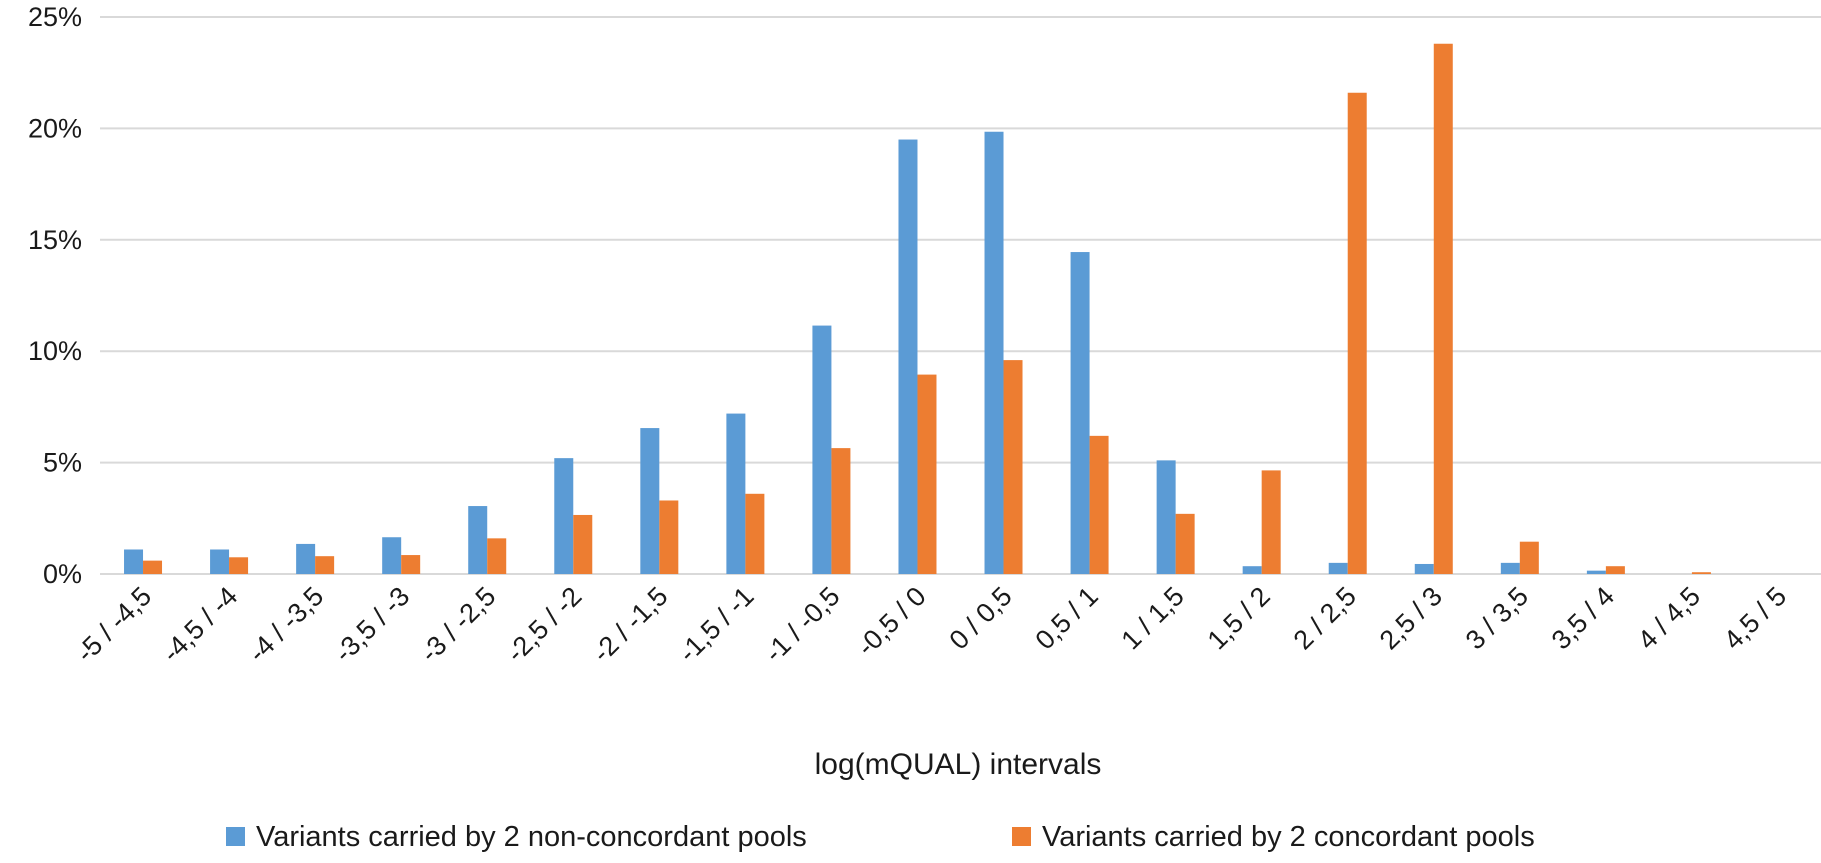 This screenshot has height=863, width=1821. What do you see at coordinates (1067, 618) in the screenshot?
I see `x-tick-label: 0,5 / 1` at bounding box center [1067, 618].